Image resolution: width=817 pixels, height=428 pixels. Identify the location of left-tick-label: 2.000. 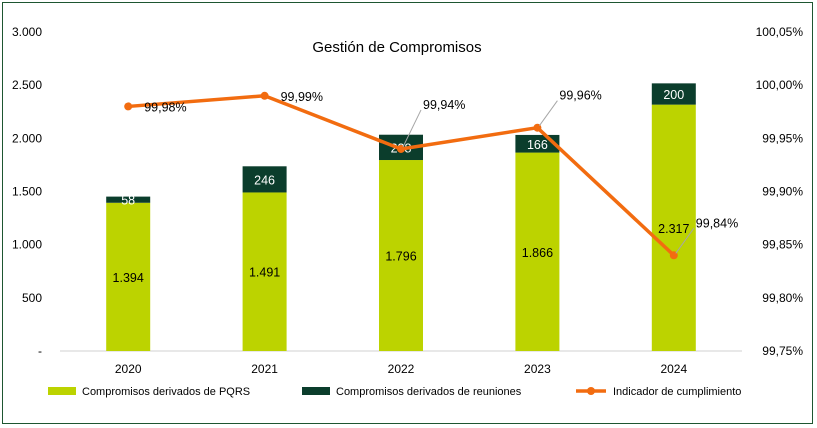
(27, 138).